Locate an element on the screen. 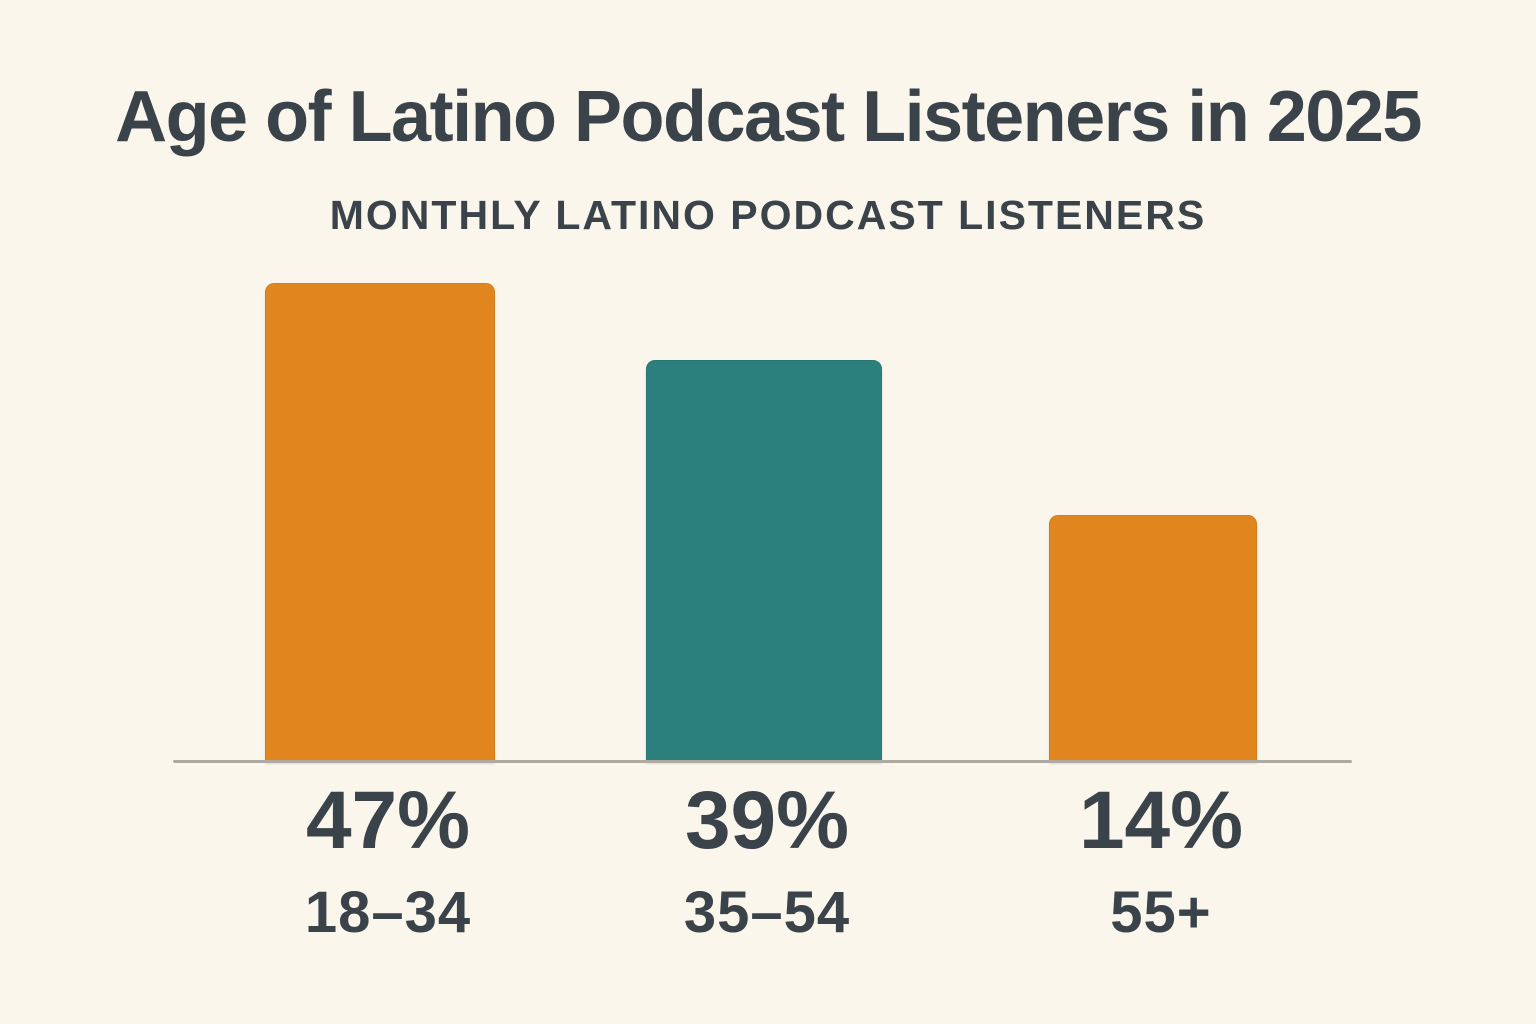 The width and height of the screenshot is (1536, 1024). chart-subtitle: MONTHLY LATINO PODCAST LISTENERS is located at coordinates (768, 215).